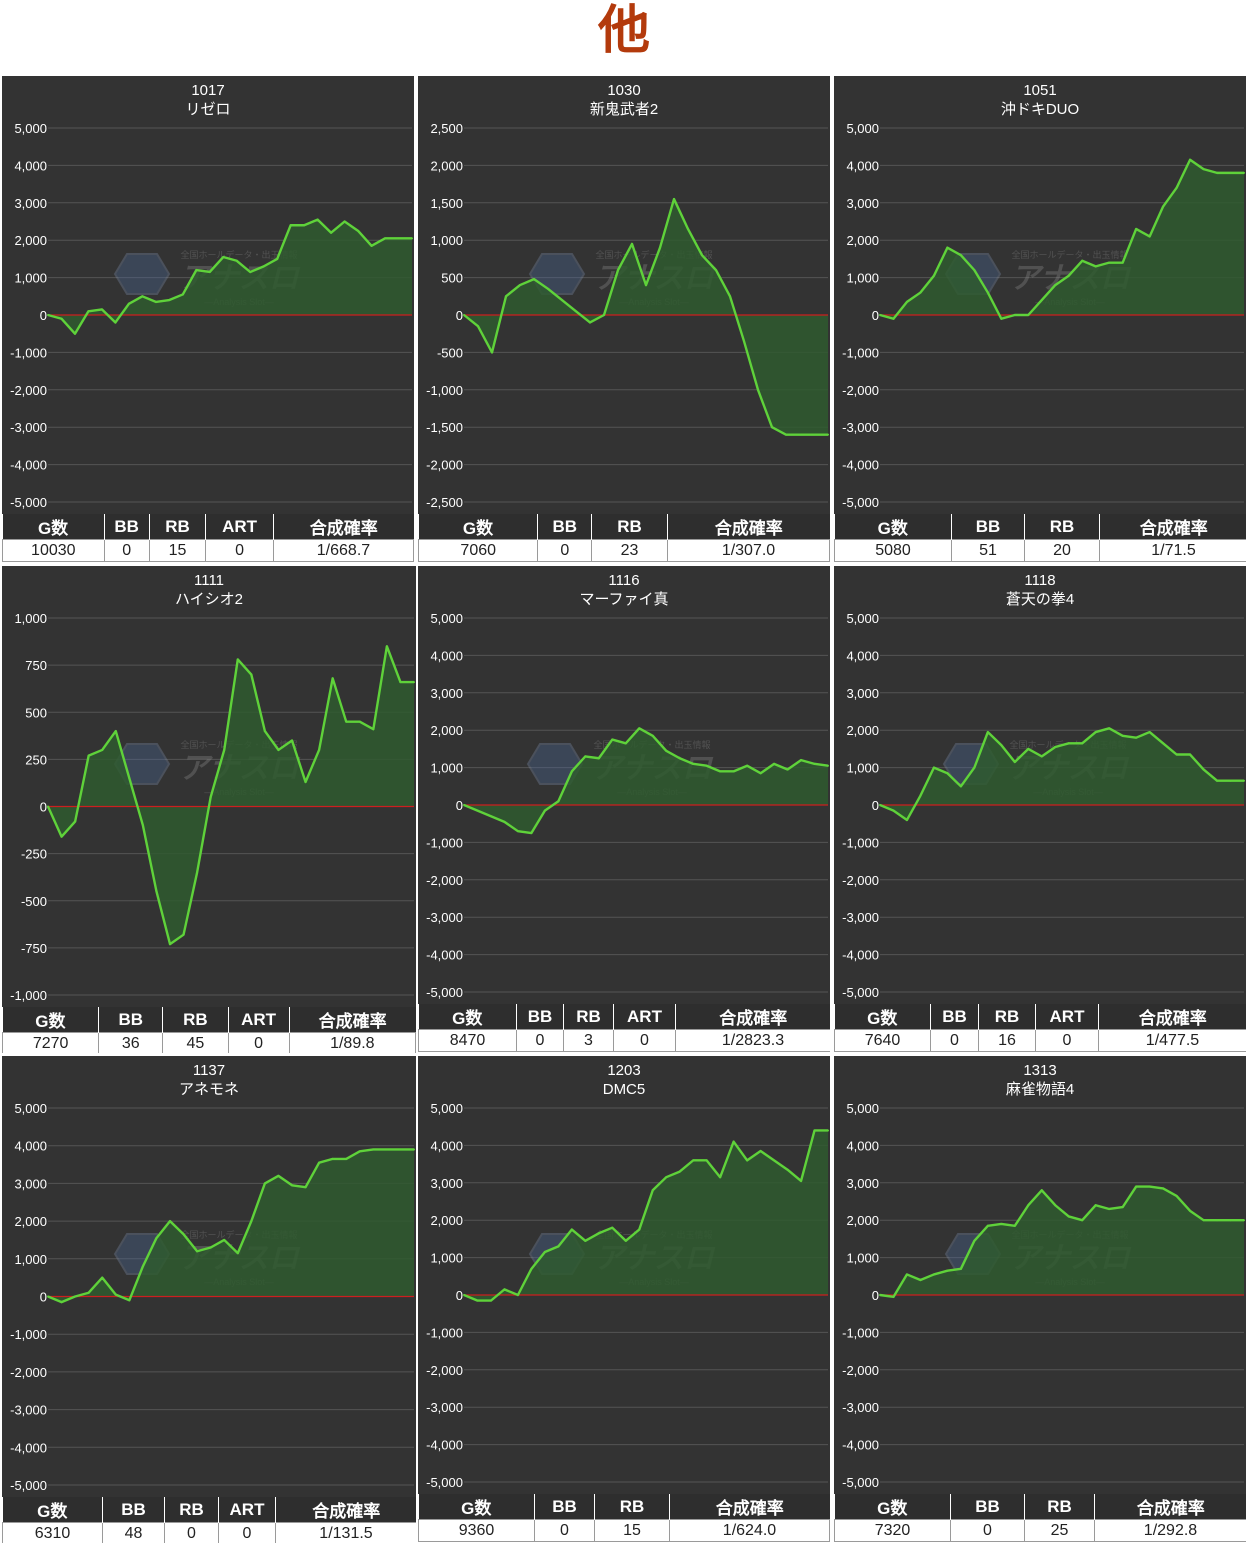 This screenshot has height=1544, width=1248. What do you see at coordinates (191, 1510) in the screenshot?
I see `stats-header: RB` at bounding box center [191, 1510].